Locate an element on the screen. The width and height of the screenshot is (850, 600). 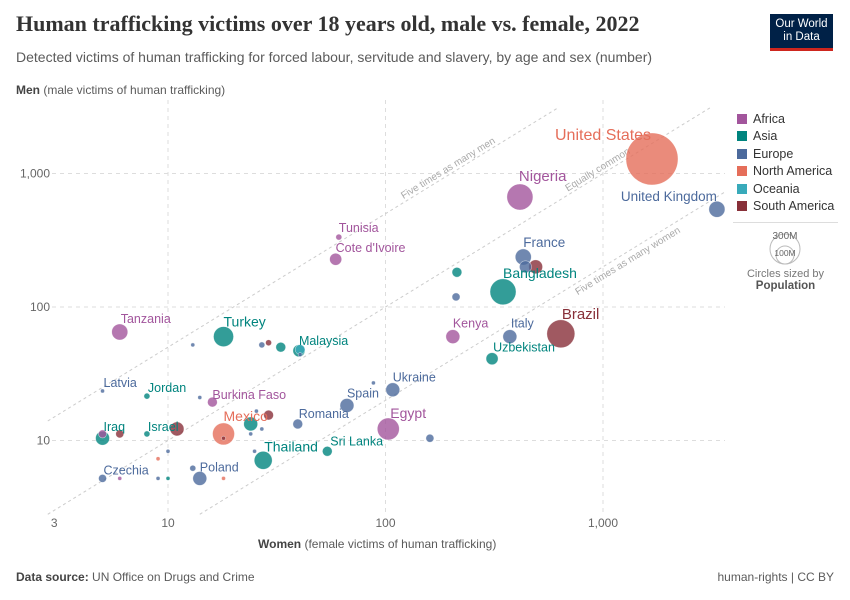
license: human-rights | CC BY is located at coordinates (776, 577).